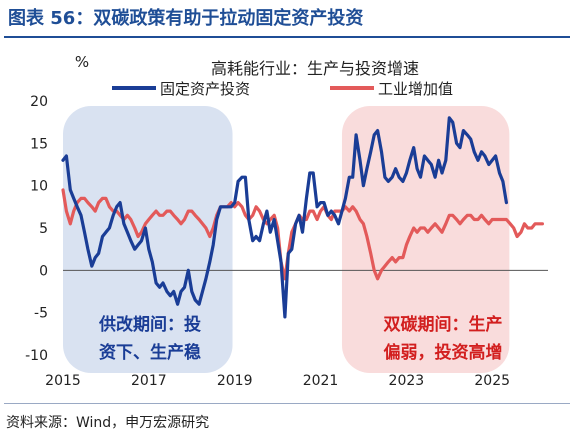  What do you see at coordinates (205, 89) in the screenshot?
I see `legend-label-fixed-investment: 固定资产投资` at bounding box center [205, 89].